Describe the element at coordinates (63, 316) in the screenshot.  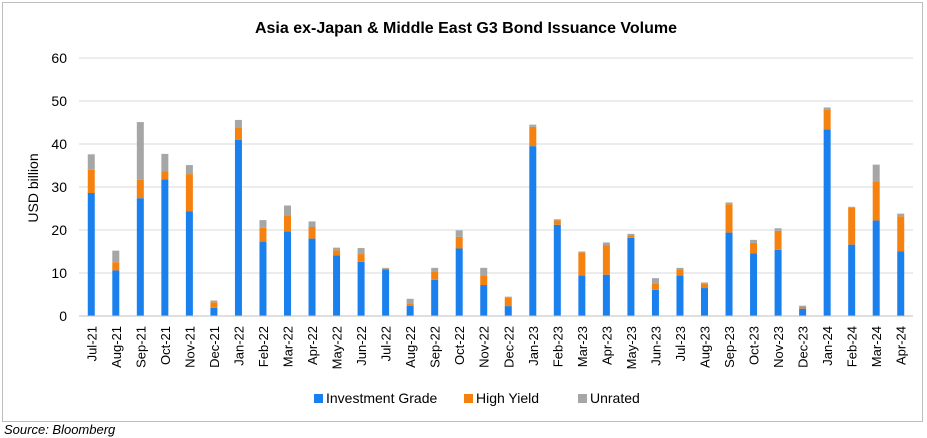
I see `y-tick-label: 0` at that location.